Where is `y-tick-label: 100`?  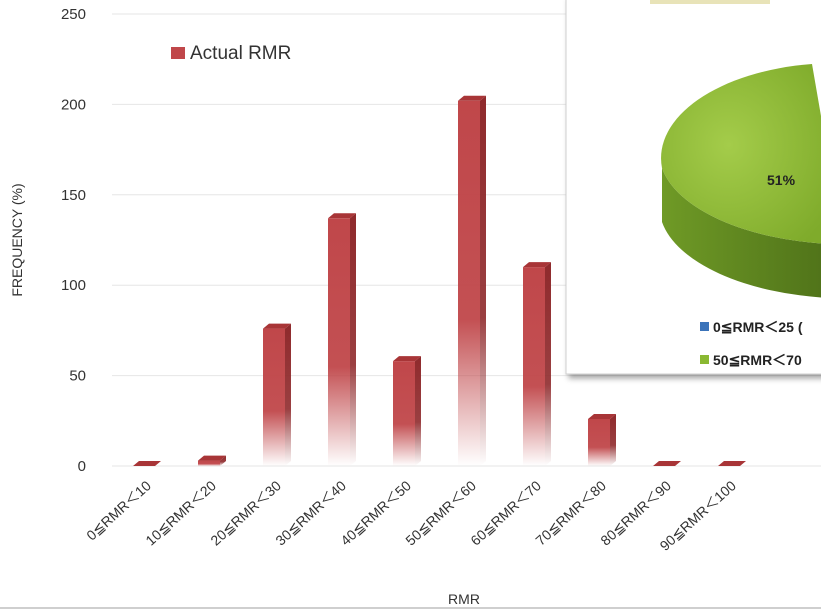
y-tick-label: 100 is located at coordinates (73, 285).